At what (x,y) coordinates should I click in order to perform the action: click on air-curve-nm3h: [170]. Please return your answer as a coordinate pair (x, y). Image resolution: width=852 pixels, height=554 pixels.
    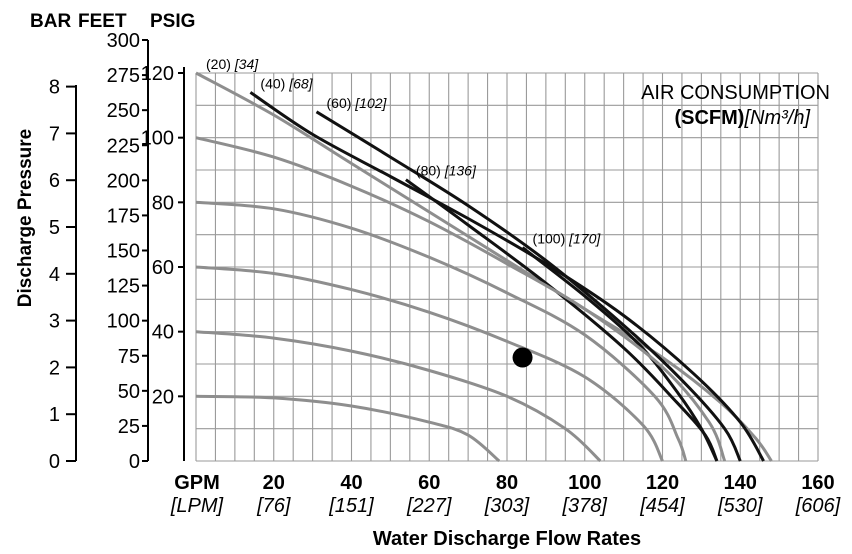
    Looking at the image, I should click on (584, 239).